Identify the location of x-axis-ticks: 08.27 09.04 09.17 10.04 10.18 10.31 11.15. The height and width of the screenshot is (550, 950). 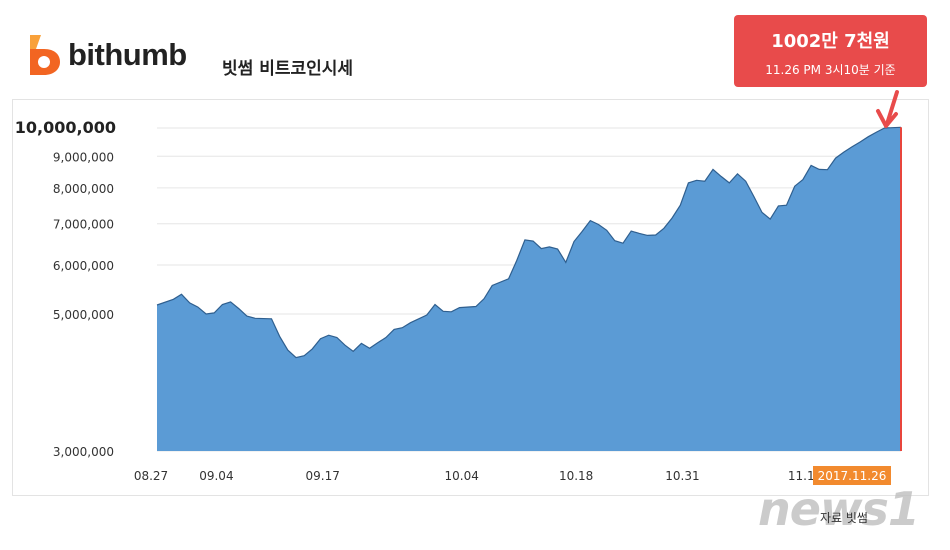
(478, 476).